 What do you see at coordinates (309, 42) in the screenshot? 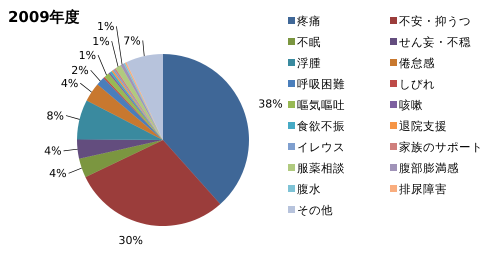
I see `legend-label: 不眠` at bounding box center [309, 42].